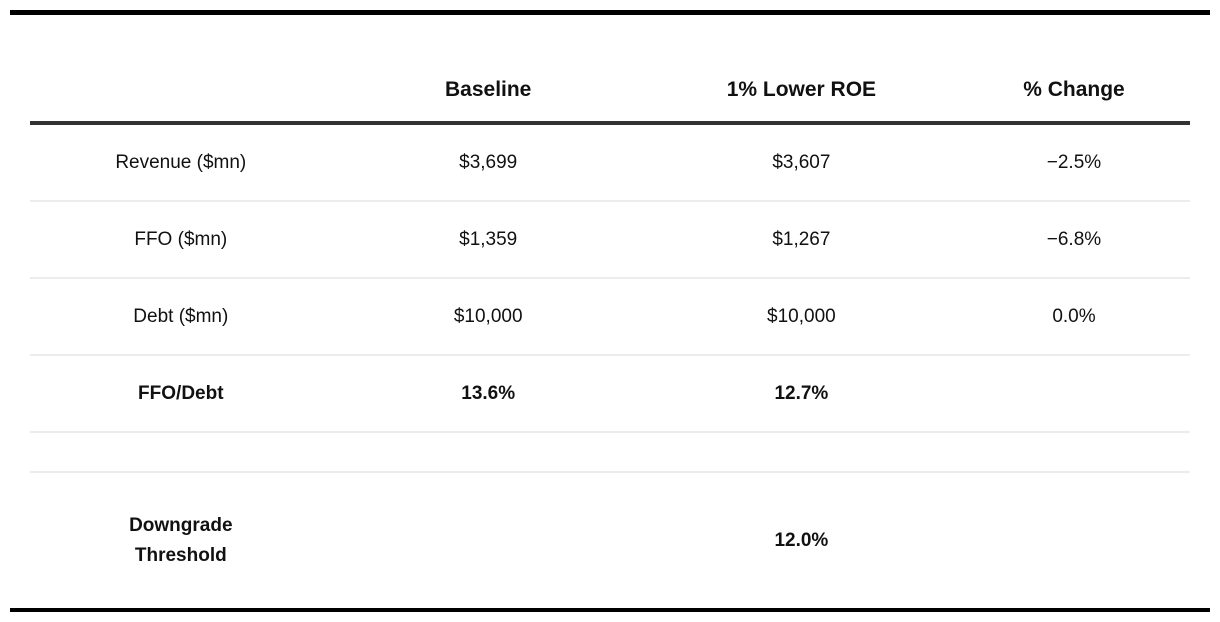 This screenshot has height=622, width=1220. I want to click on table-row: Debt ($mn) $10,000 $10,000 0.0%, so click(610, 317).